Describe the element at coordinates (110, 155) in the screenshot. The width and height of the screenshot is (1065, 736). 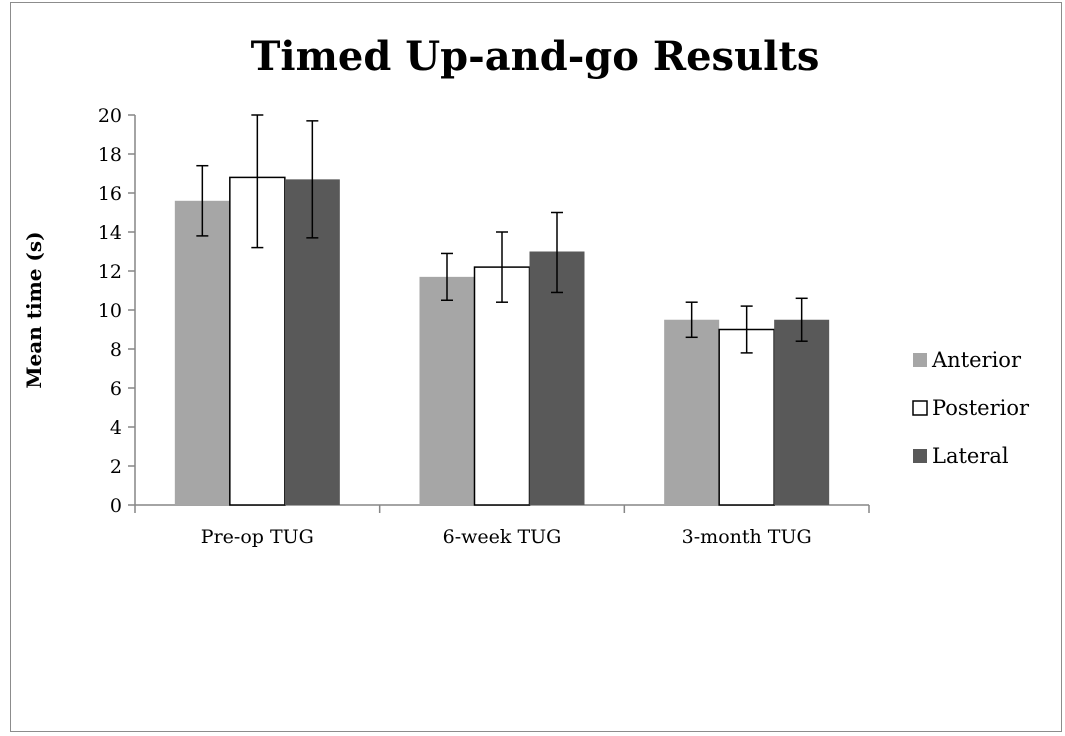
I see `y-tick-label: 18` at that location.